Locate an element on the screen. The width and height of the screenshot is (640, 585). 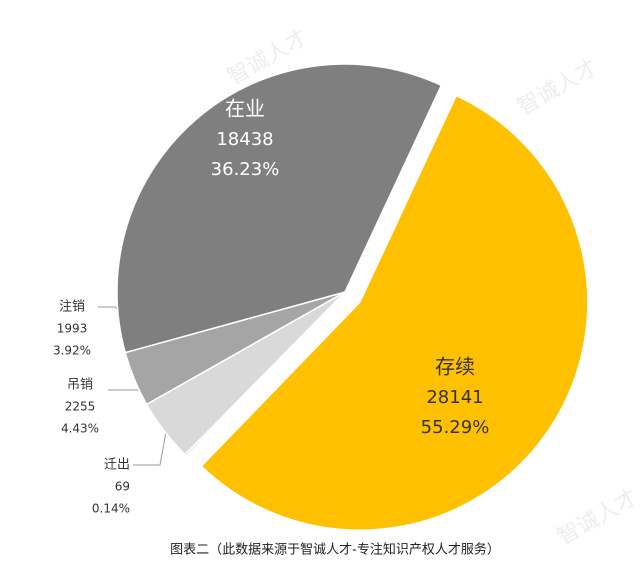
slice-percent: 4.43% is located at coordinates (80, 429).